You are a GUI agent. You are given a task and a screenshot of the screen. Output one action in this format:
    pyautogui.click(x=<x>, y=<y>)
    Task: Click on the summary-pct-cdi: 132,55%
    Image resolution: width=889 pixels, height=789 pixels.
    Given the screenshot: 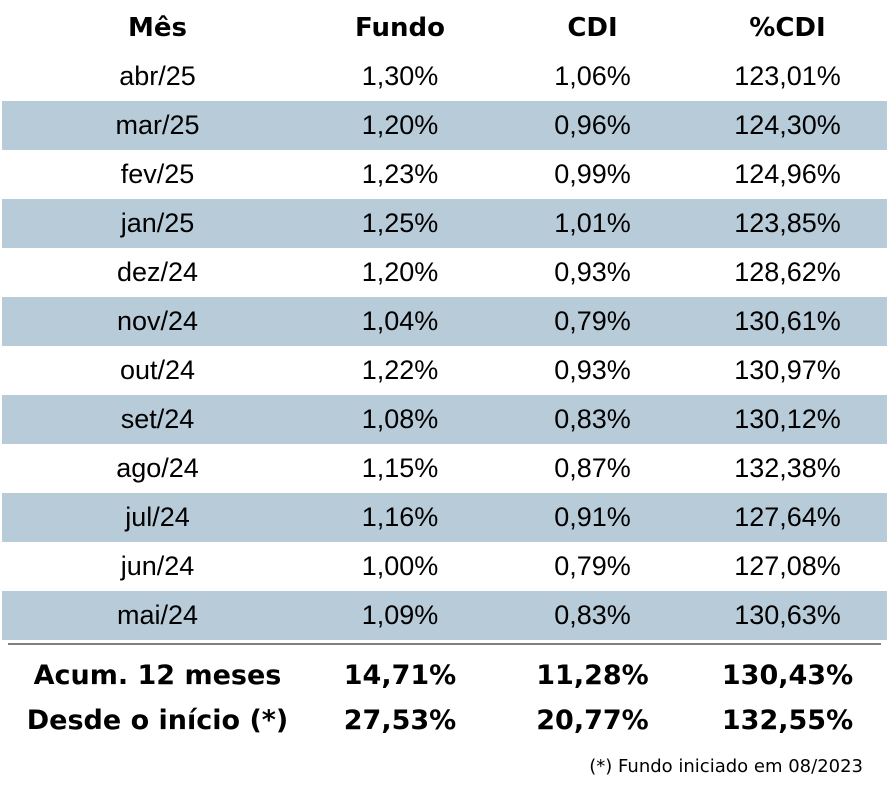 What is the action you would take?
    pyautogui.click(x=787, y=720)
    